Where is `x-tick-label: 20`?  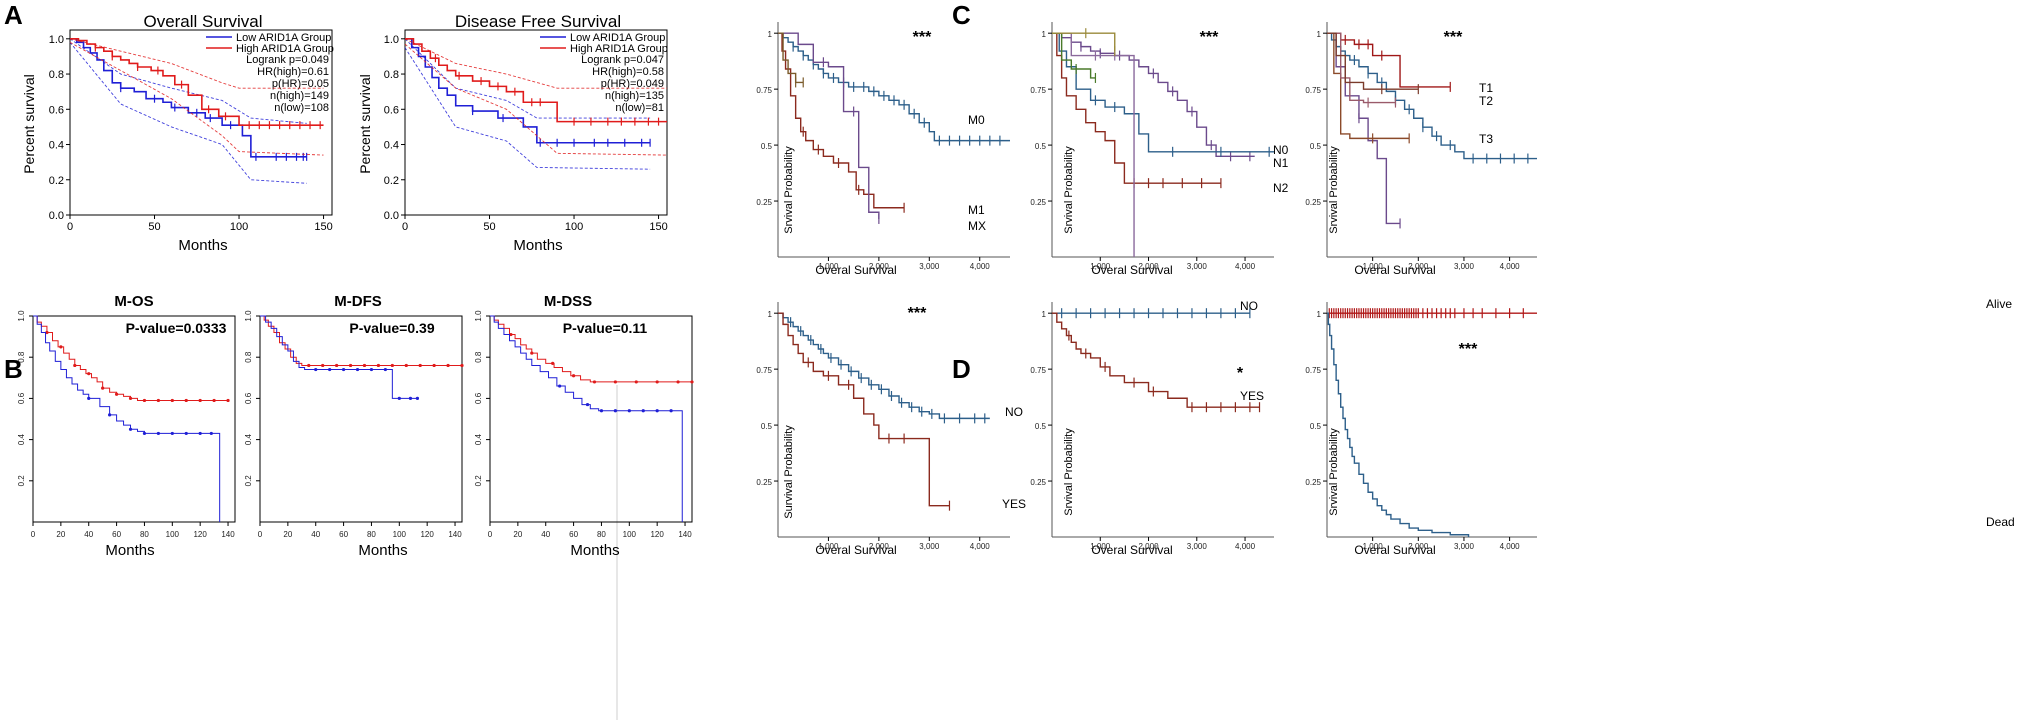 x-tick-label: 20 is located at coordinates (287, 534).